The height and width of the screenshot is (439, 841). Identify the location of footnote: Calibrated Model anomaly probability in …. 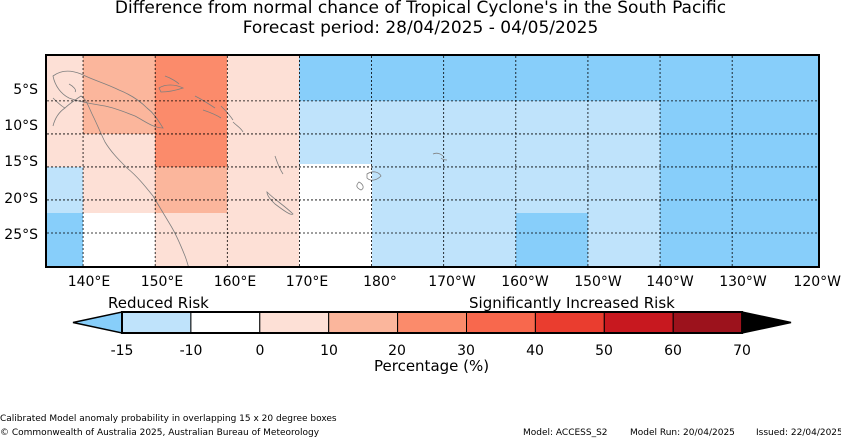
(168, 419).